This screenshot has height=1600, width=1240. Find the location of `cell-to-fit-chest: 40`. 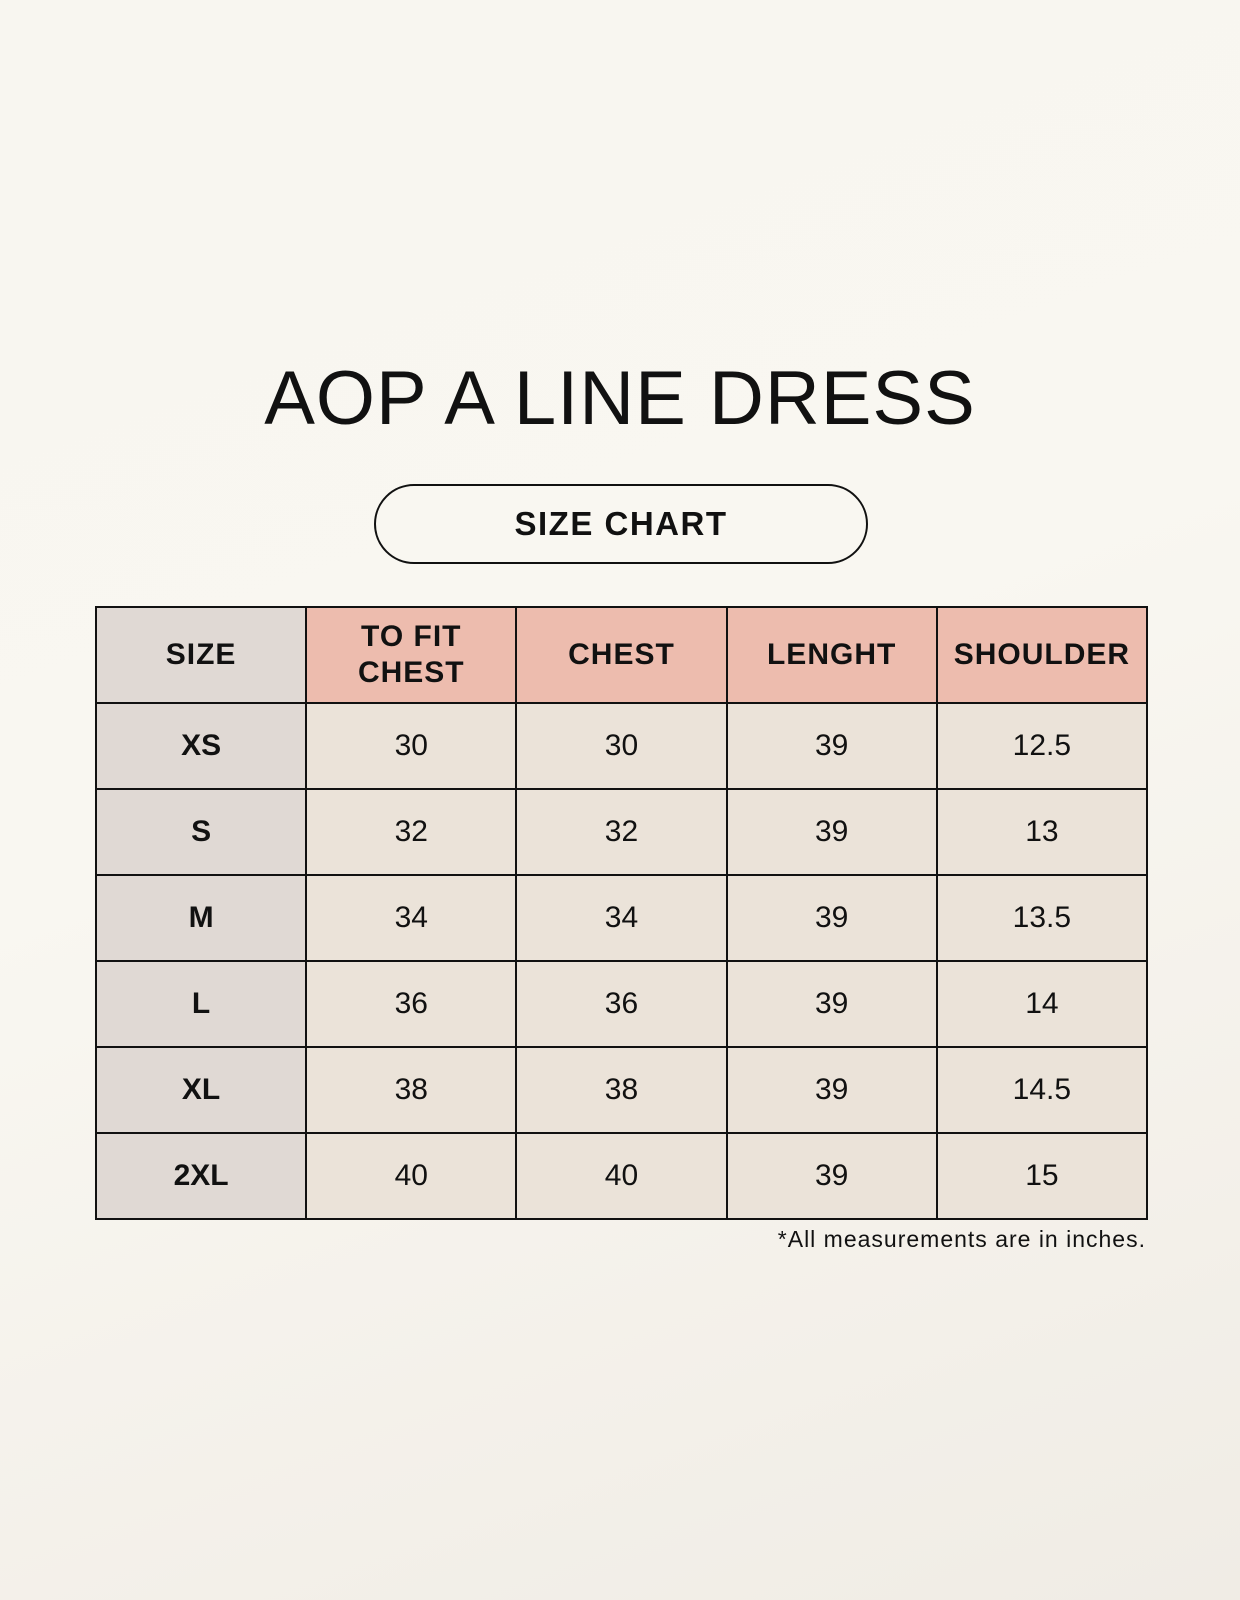

cell-to-fit-chest: 40 is located at coordinates (411, 1176).